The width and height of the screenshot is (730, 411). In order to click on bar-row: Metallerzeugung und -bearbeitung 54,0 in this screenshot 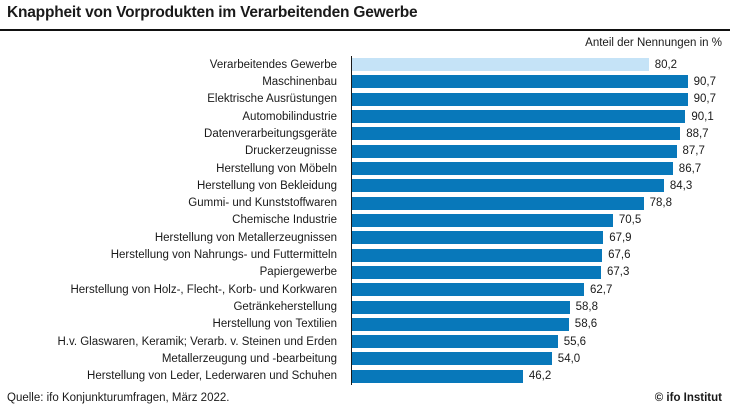, I will do `click(365, 359)`.